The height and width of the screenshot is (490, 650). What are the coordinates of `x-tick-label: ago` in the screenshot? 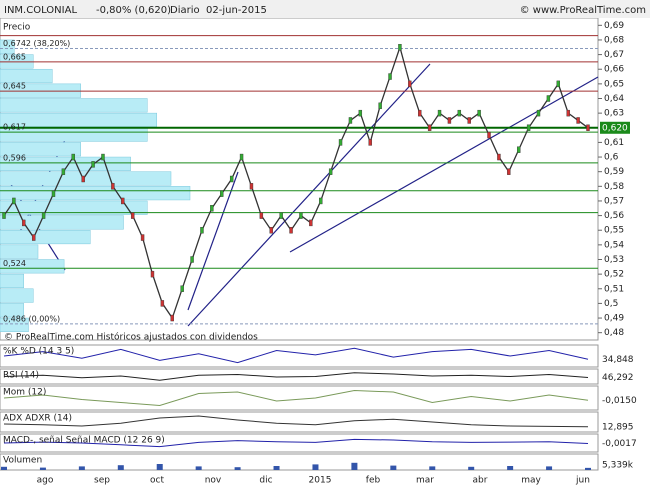 It's located at (45, 481).